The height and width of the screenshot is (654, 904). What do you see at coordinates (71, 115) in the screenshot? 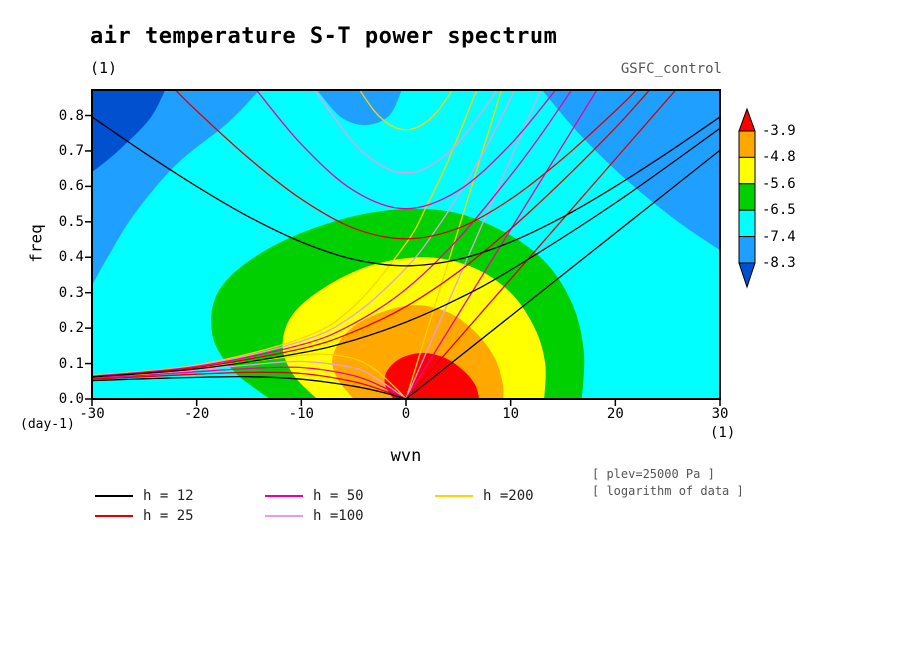
I see `y-tick-label: 0.8` at bounding box center [71, 115].